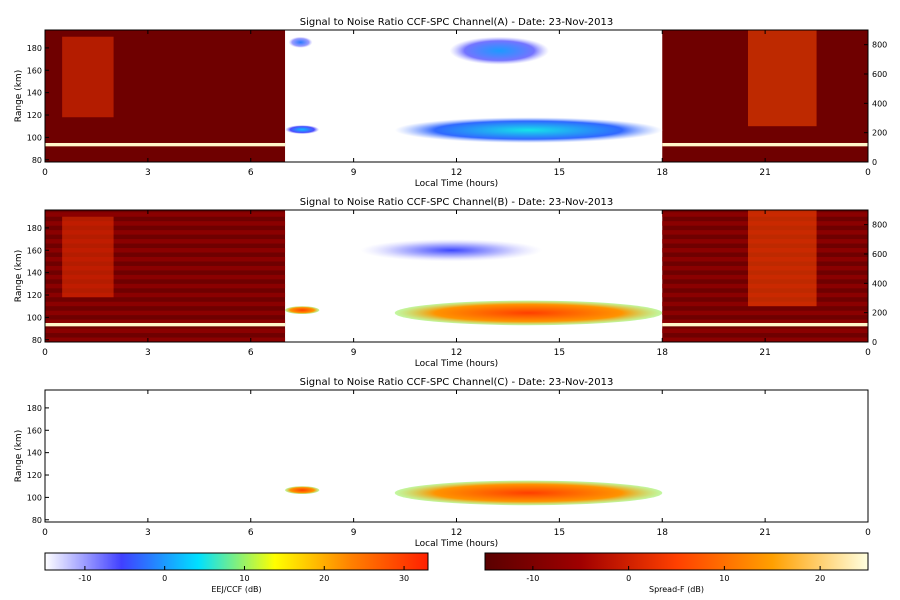 The width and height of the screenshot is (900, 600). Describe the element at coordinates (324, 578) in the screenshot. I see `colorbar-tick-label: 20` at that location.